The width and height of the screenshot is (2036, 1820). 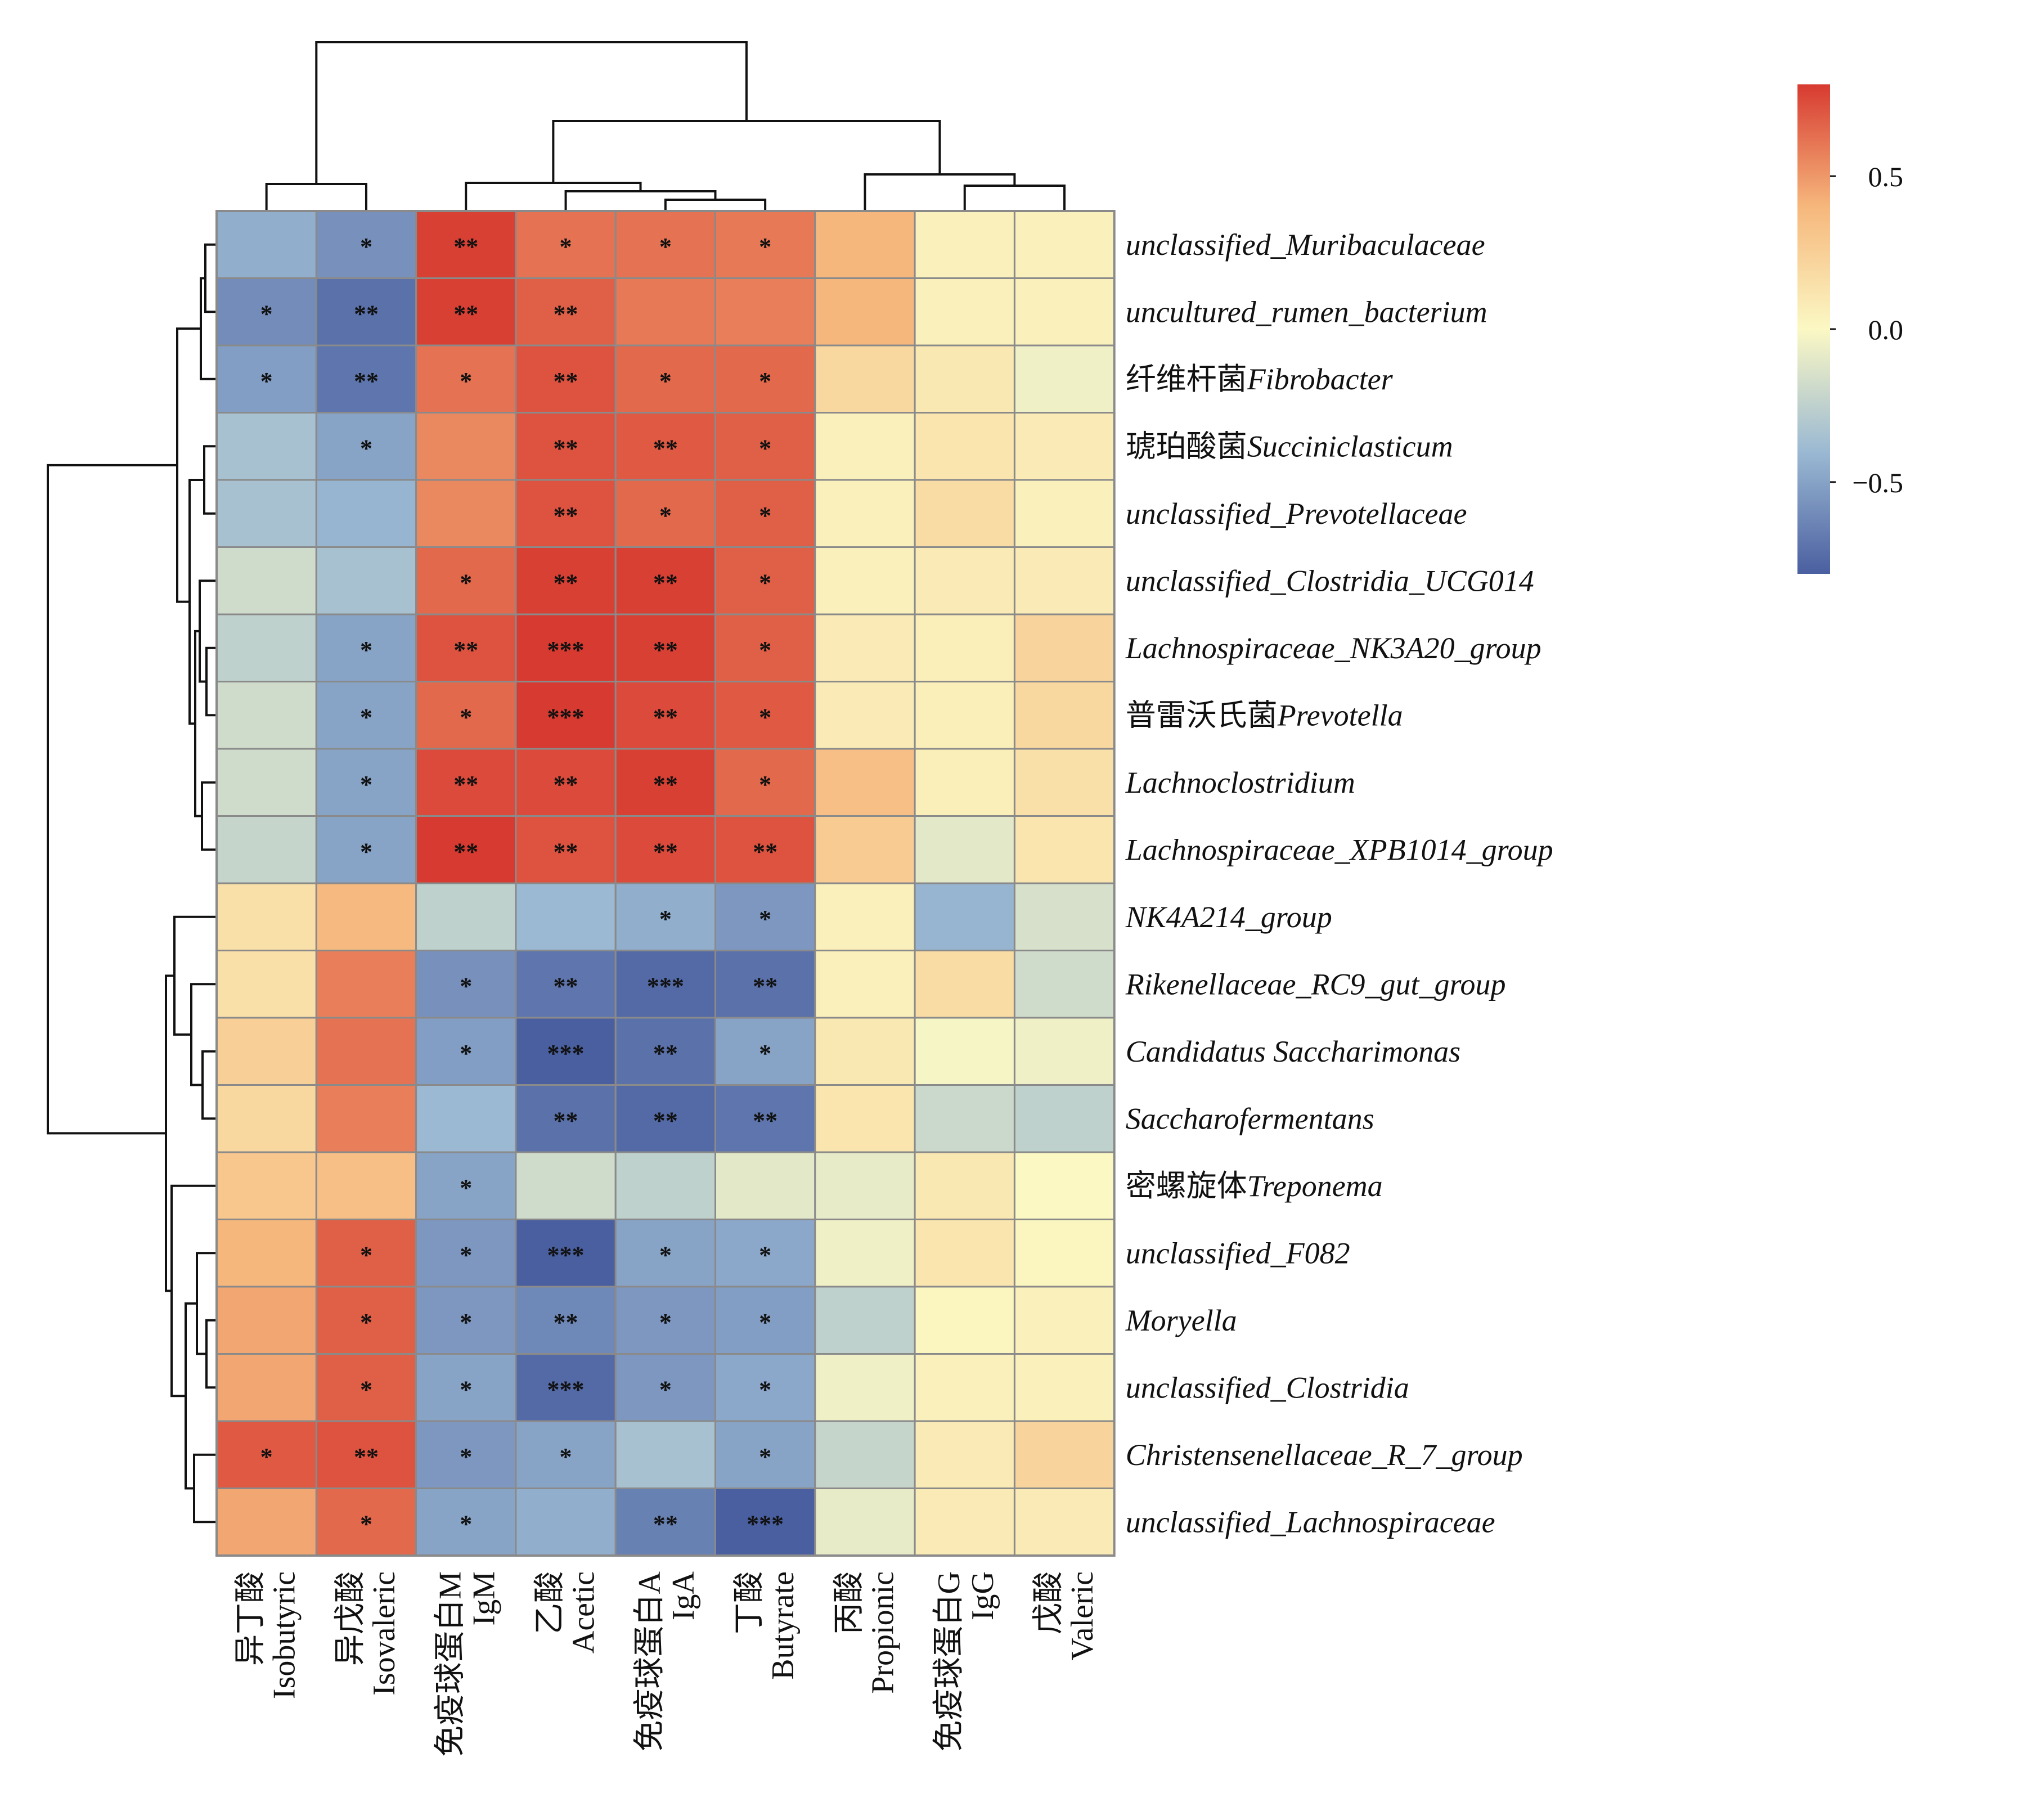 What do you see at coordinates (949, 1661) in the screenshot?
I see `column-label-zh: 免疫球蛋白G` at bounding box center [949, 1661].